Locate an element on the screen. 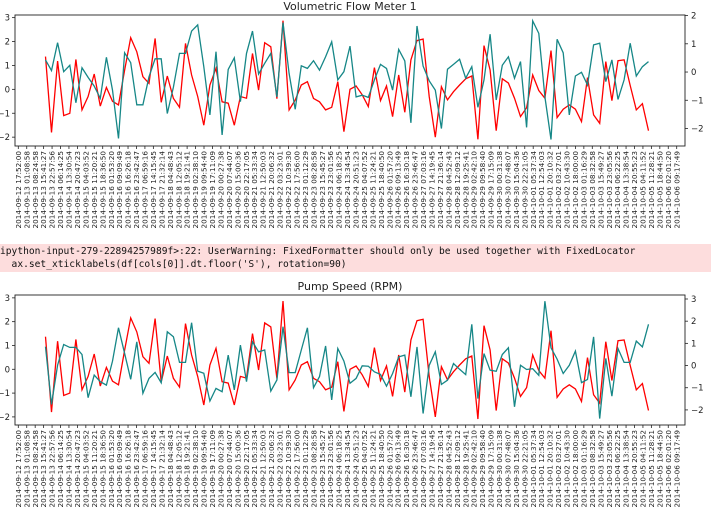  x-tick-label: 2014-09-29 09:58:40 is located at coordinates (482, 469).